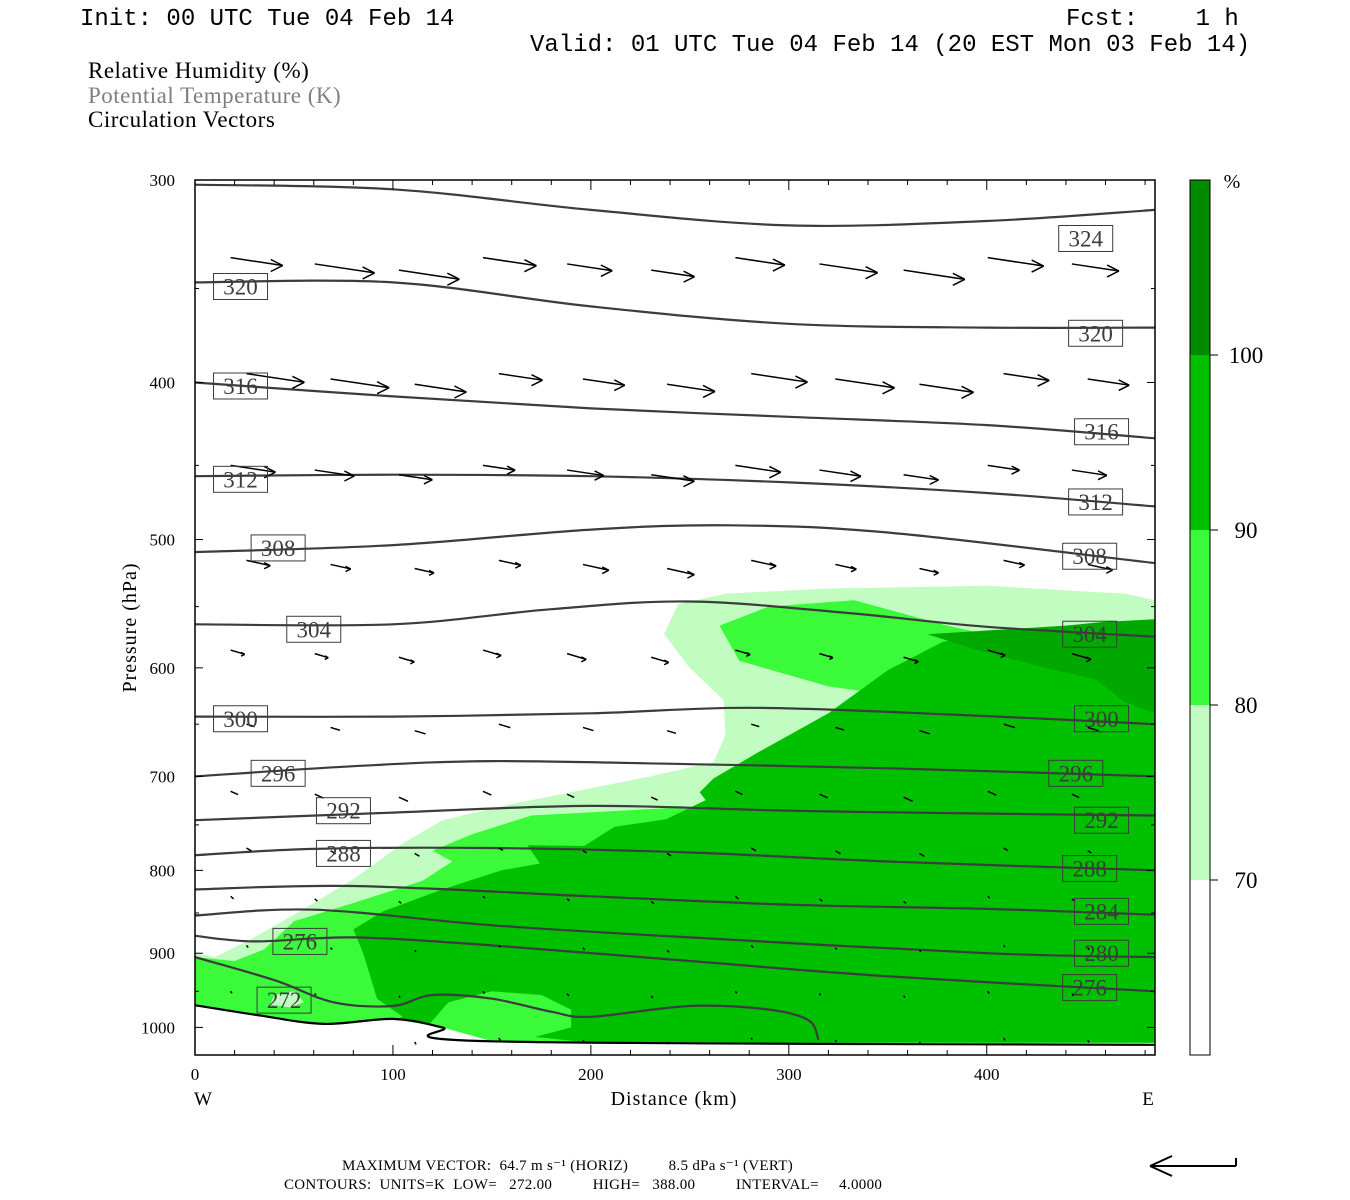  I want to click on theta-label-288: 288, so click(1090, 869).